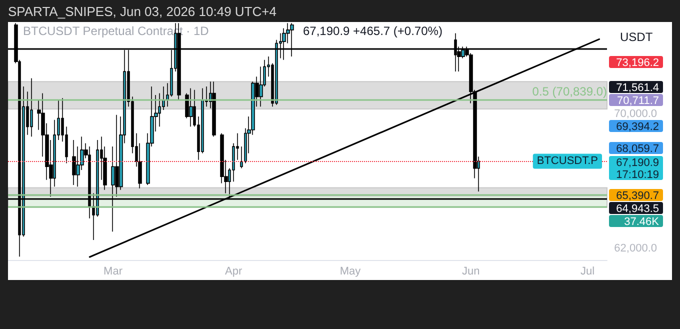 The image size is (680, 329). Describe the element at coordinates (635, 248) in the screenshot. I see `y-tick-label: 62,000.0` at that location.